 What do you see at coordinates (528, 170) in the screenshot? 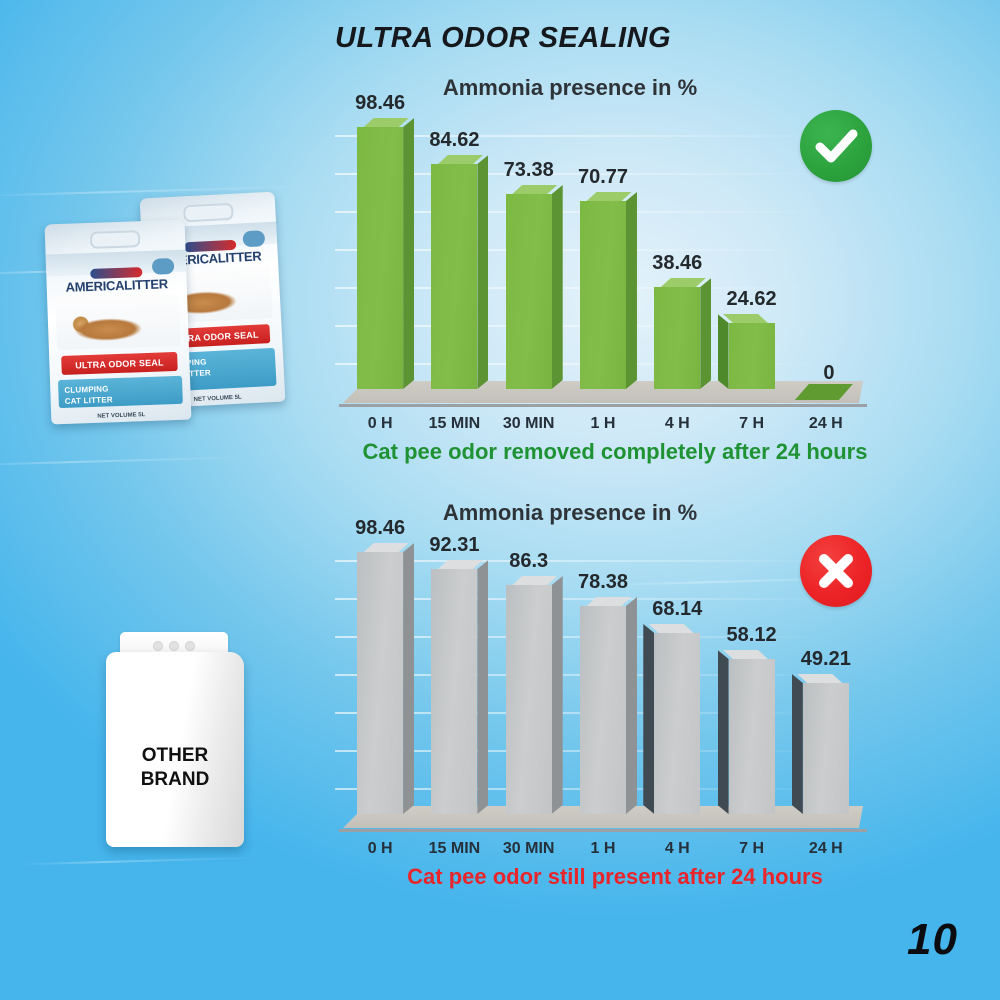
I see `bar-value-label: 73.38` at bounding box center [528, 170].